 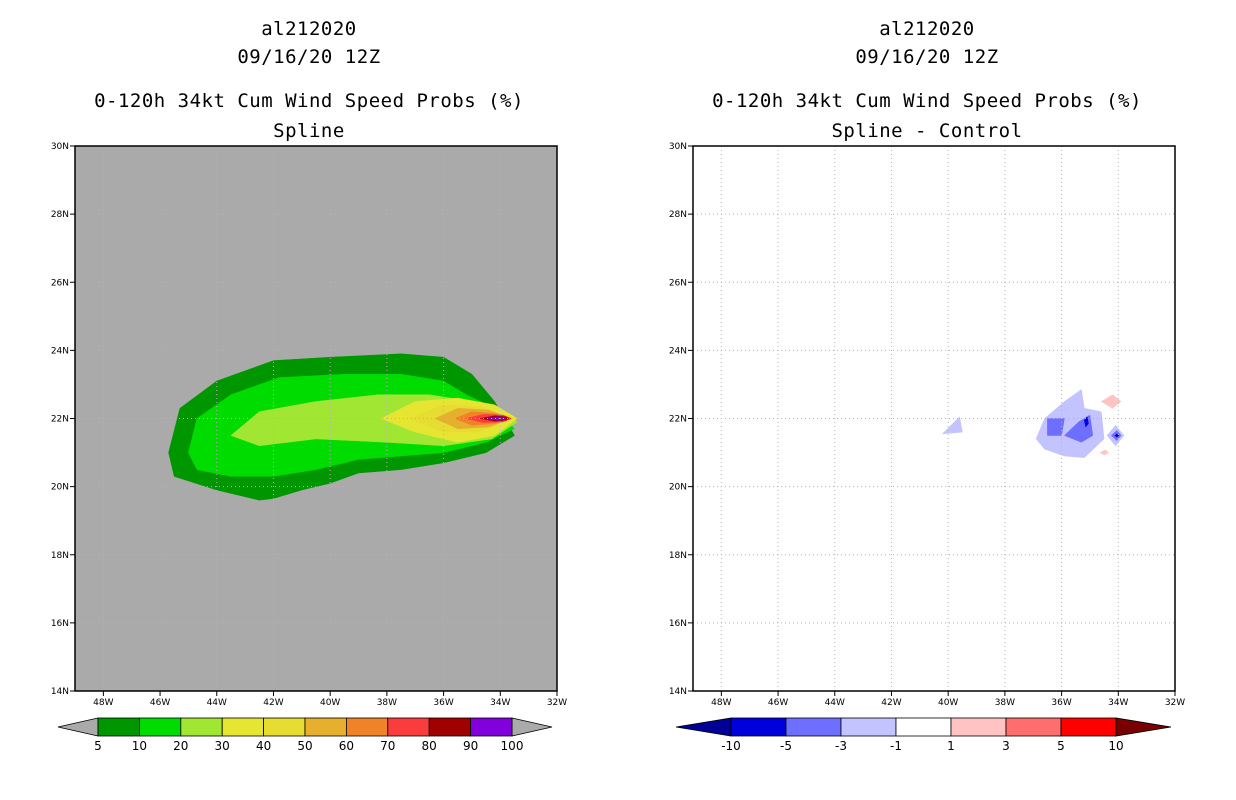 What do you see at coordinates (1086, 422) in the screenshot?
I see `contour-neg5` at bounding box center [1086, 422].